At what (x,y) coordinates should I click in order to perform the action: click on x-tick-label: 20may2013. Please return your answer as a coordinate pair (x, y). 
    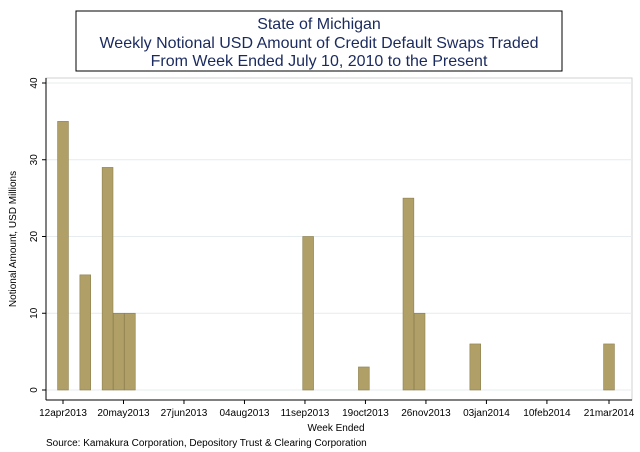
    Looking at the image, I should click on (123, 413).